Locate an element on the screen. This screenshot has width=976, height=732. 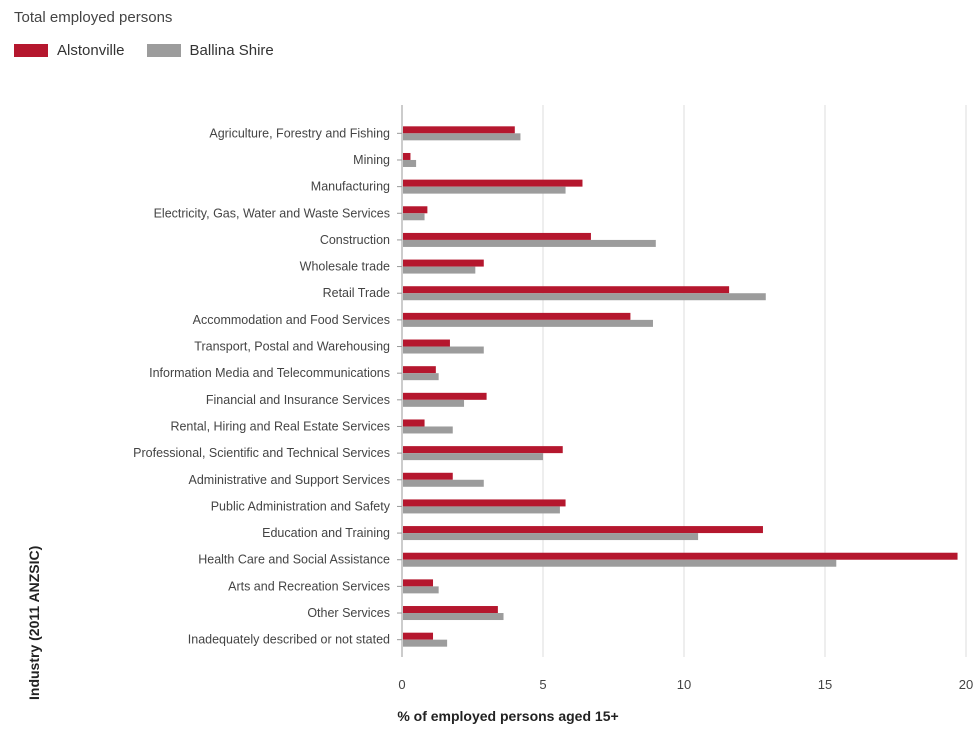
category-label: Information Media and Telecommunications is located at coordinates (269, 373).